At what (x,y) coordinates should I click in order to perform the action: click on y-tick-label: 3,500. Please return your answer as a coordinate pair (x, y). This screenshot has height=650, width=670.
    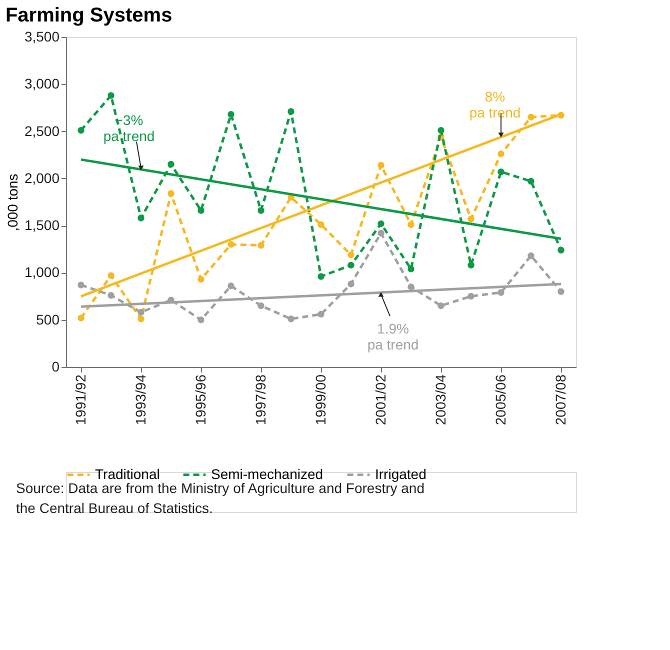
    Looking at the image, I should click on (42, 36).